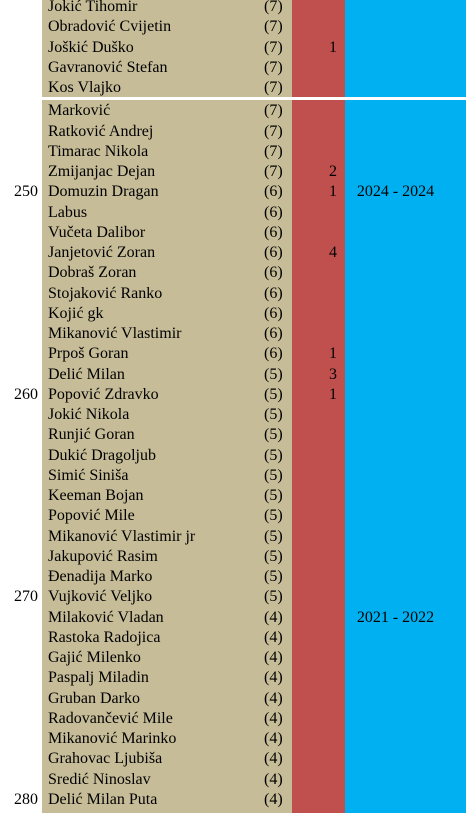 The height and width of the screenshot is (813, 466). I want to click on name-cell: Domuzin Dragan, so click(103, 192).